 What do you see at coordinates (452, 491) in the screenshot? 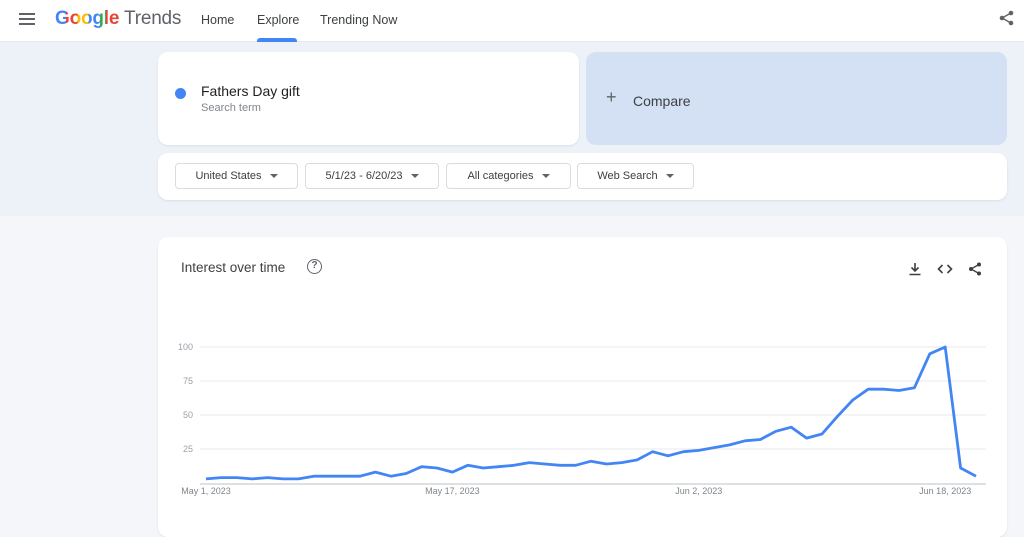
I see `x-tick-label: May 17, 2023` at bounding box center [452, 491].